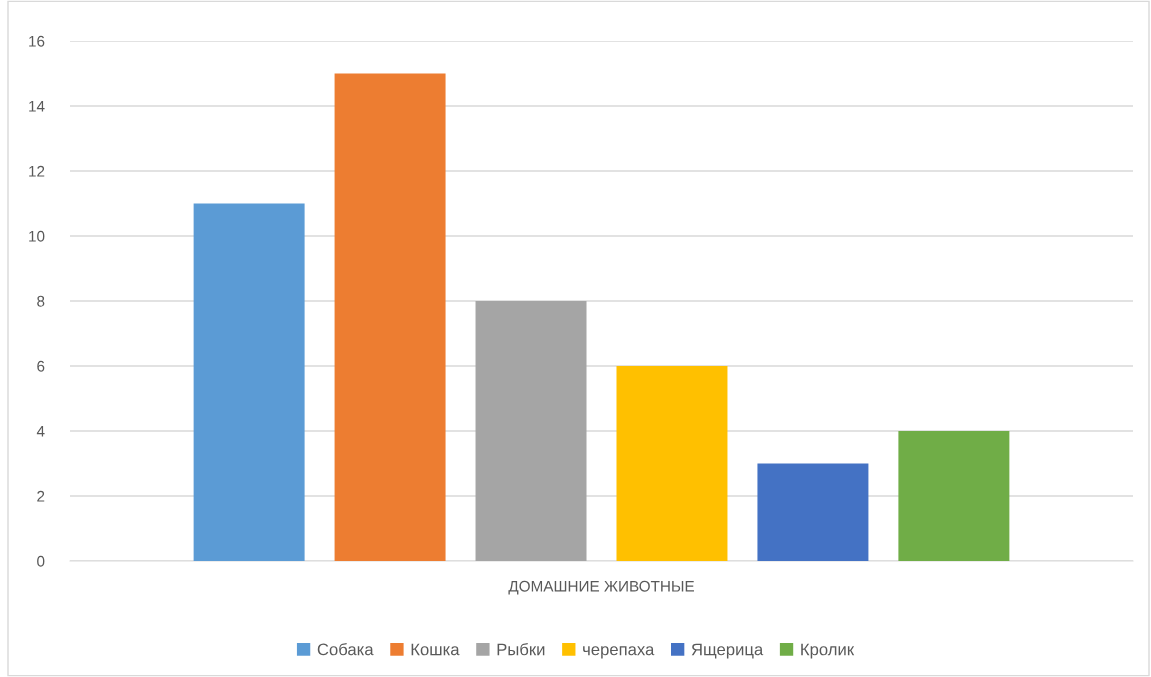 The width and height of the screenshot is (1151, 677). I want to click on legend-label: Рыбки, so click(521, 649).